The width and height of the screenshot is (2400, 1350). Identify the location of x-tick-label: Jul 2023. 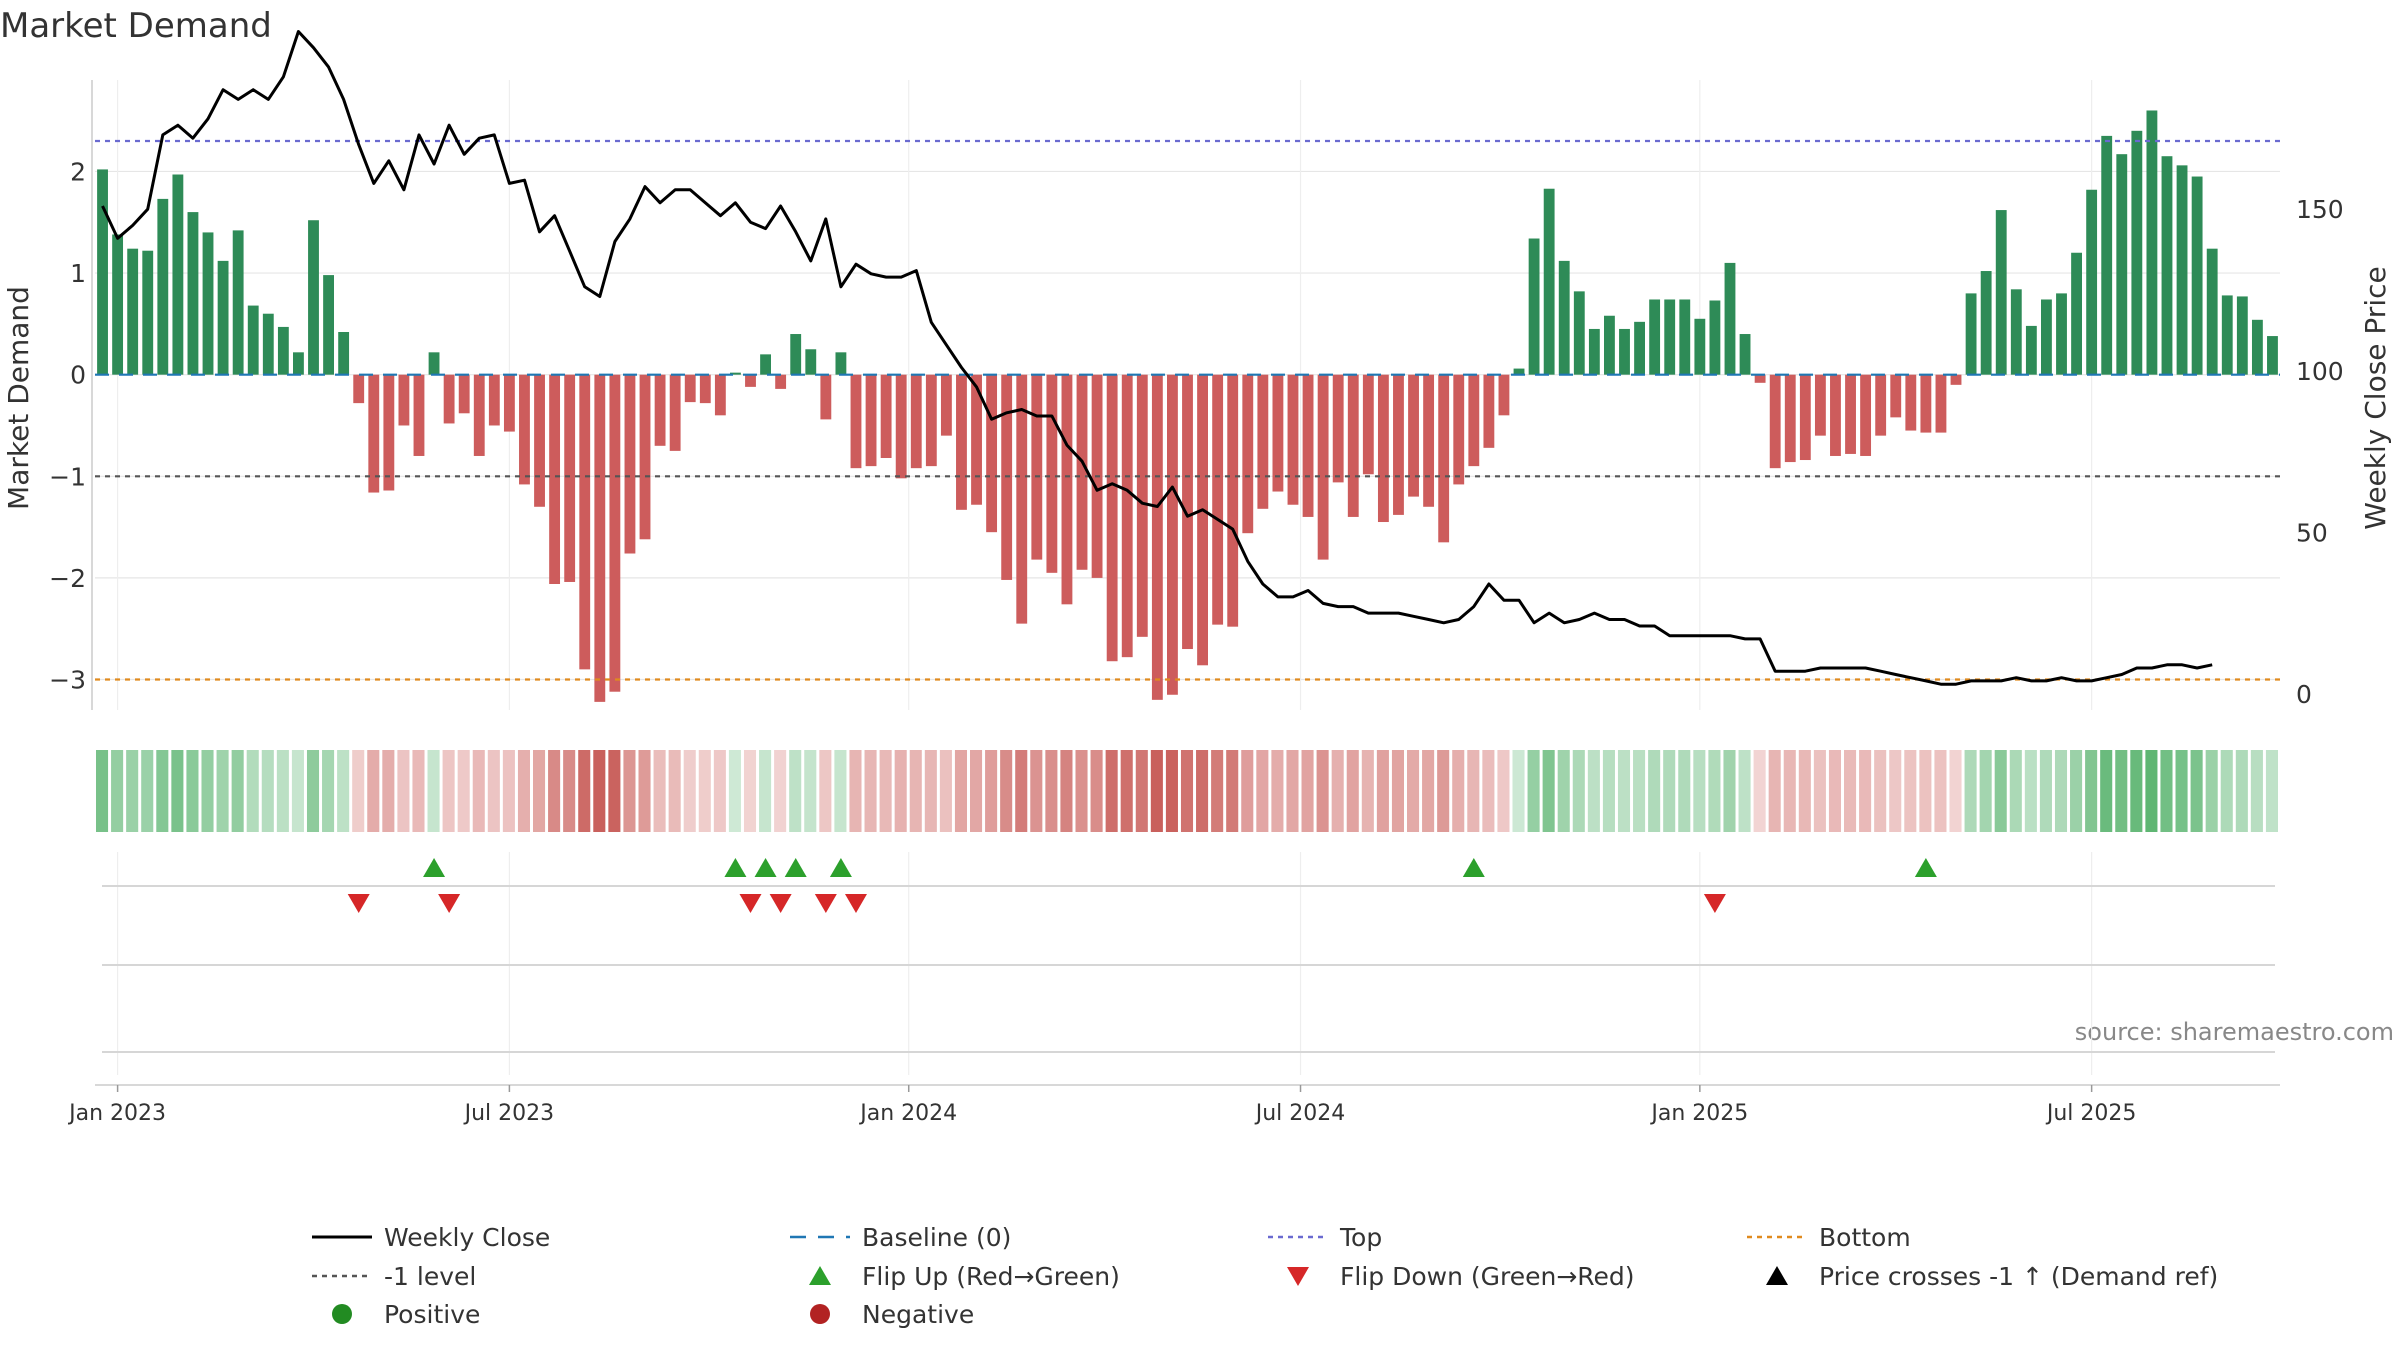
(509, 1113).